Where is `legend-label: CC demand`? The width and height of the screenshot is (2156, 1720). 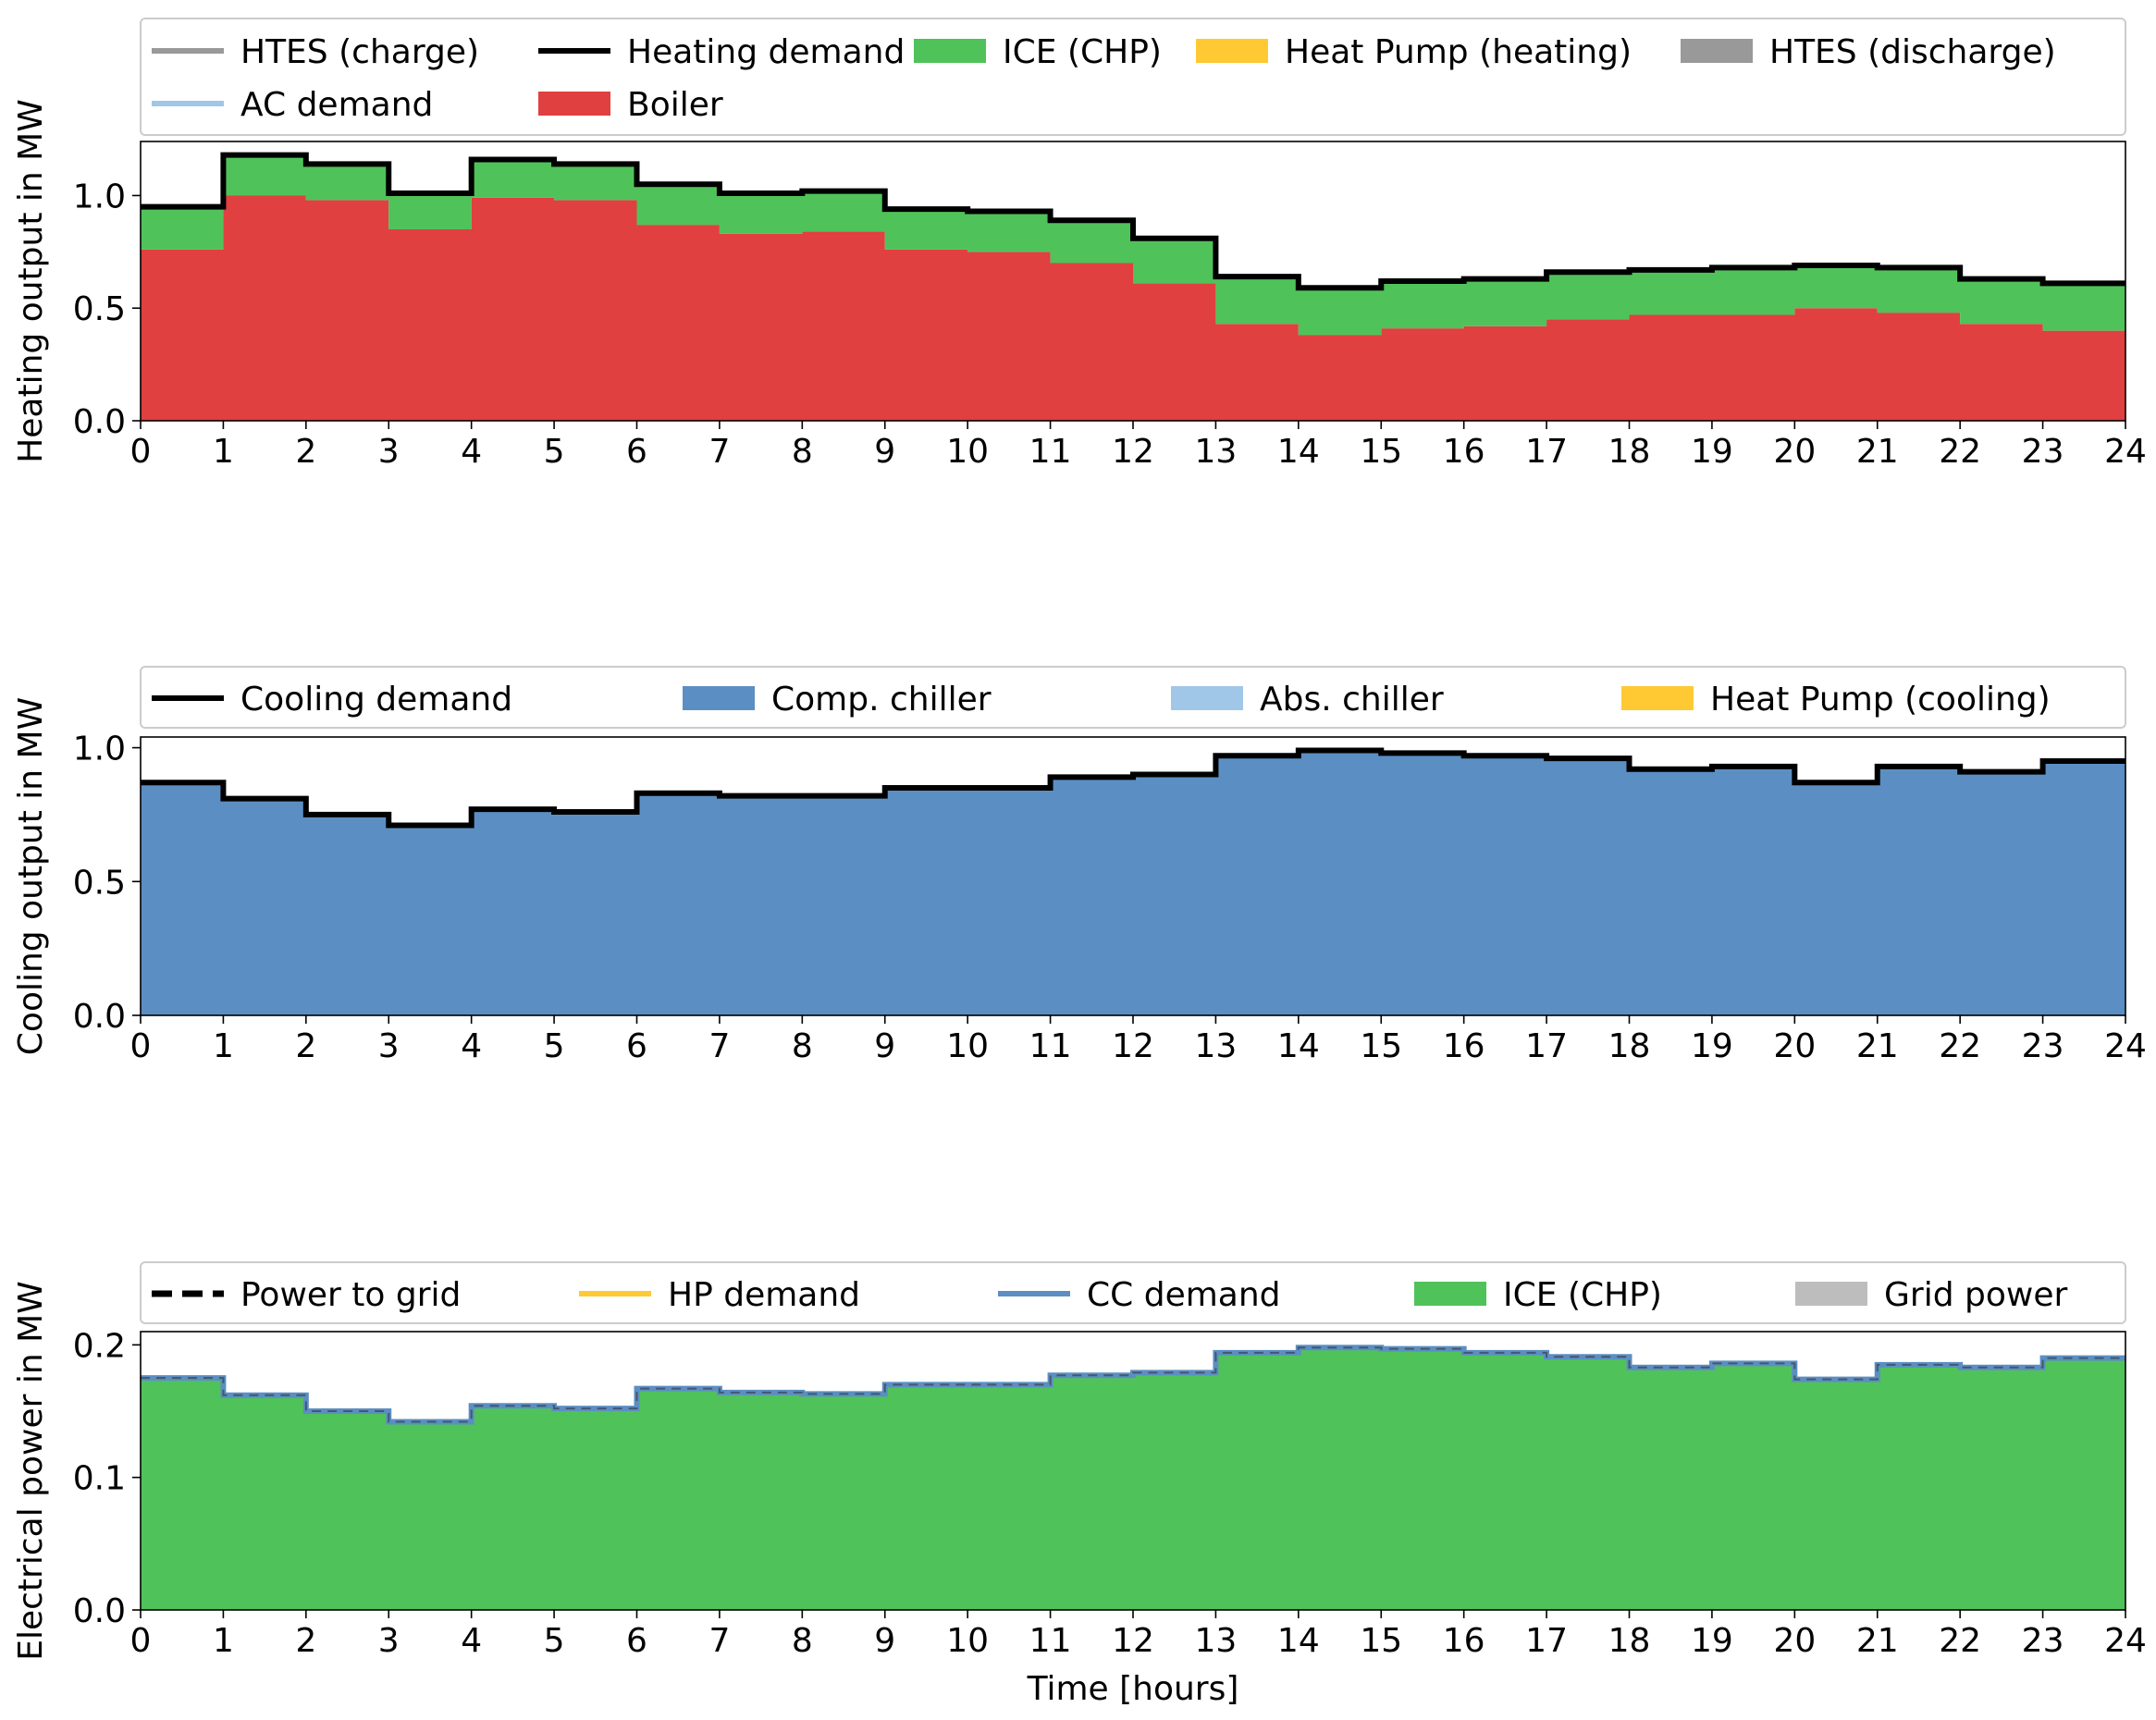
legend-label: CC demand is located at coordinates (1184, 1295).